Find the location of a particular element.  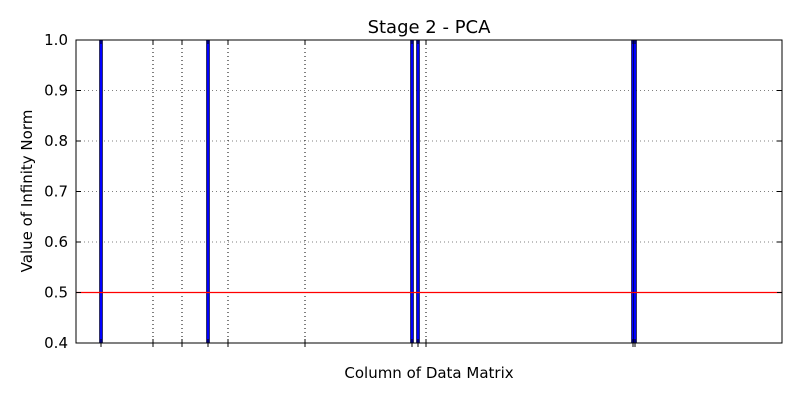

y-tick-label: 0.5 is located at coordinates (56, 293).